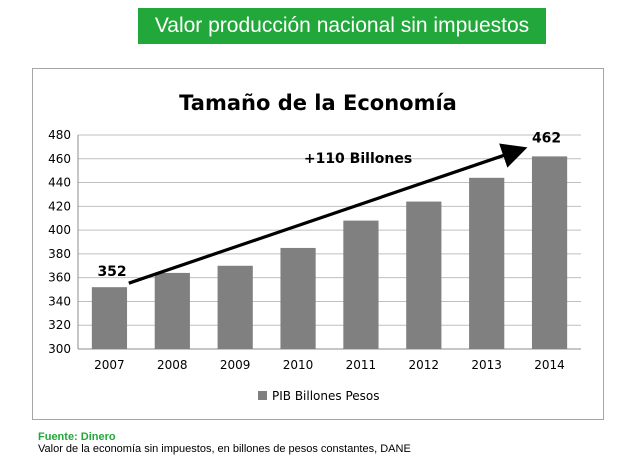 The image size is (640, 465). Describe the element at coordinates (59, 349) in the screenshot. I see `y-tick-label: 300` at that location.